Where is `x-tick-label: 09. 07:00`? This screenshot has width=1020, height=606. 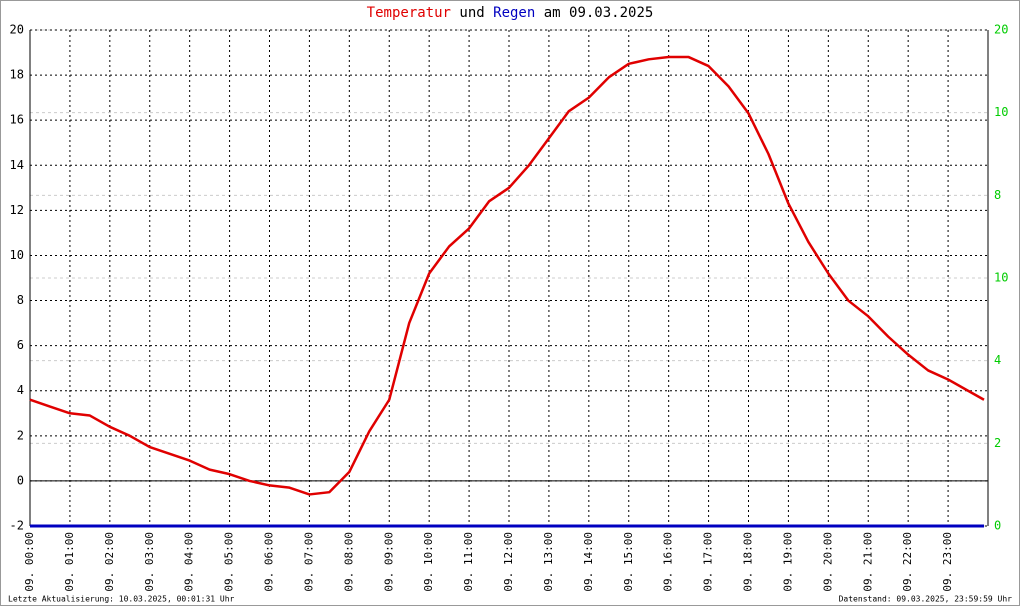
x-tick-label: 09. 07:00 is located at coordinates (308, 562).